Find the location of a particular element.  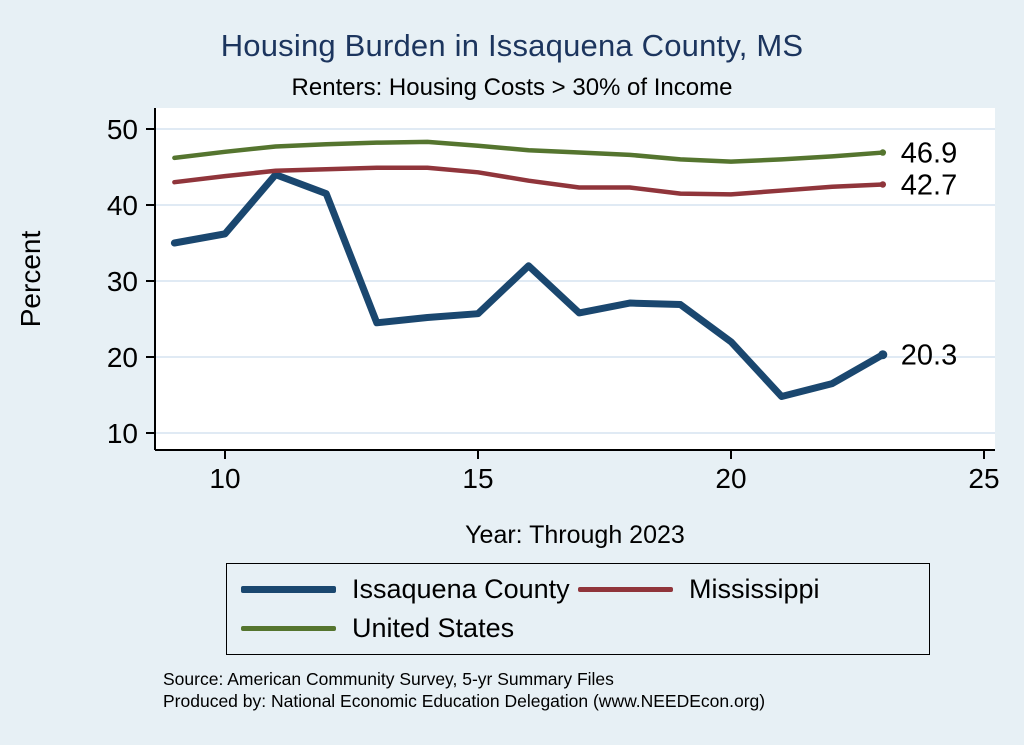

legend-item-mississippi: Mississippi is located at coordinates (746, 589).